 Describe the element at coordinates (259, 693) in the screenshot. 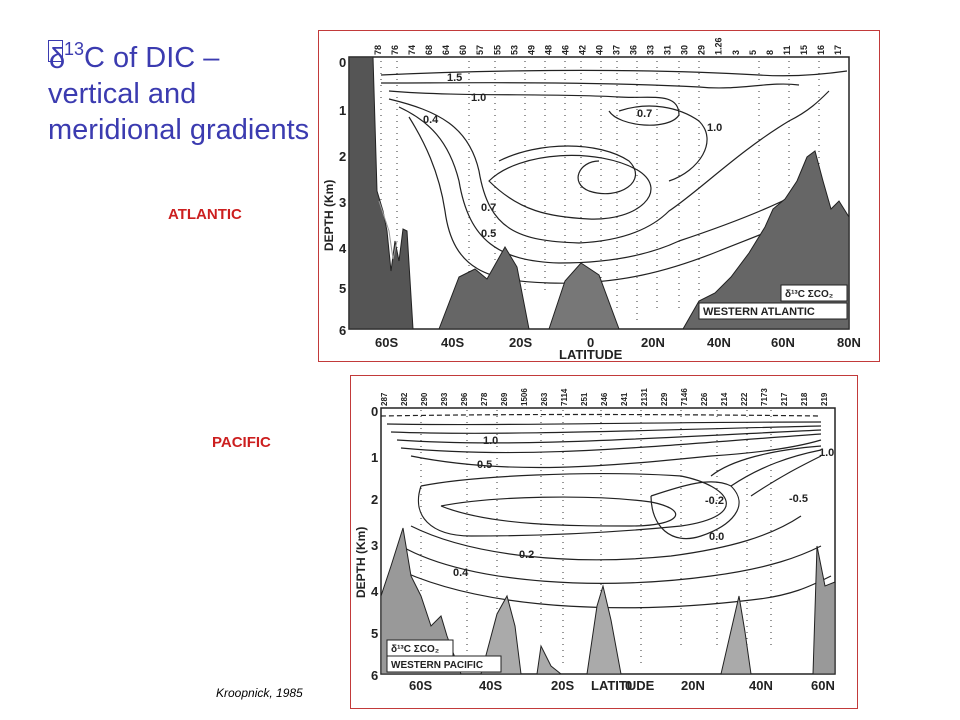

I see `citation: Kroopnick, 1985` at that location.